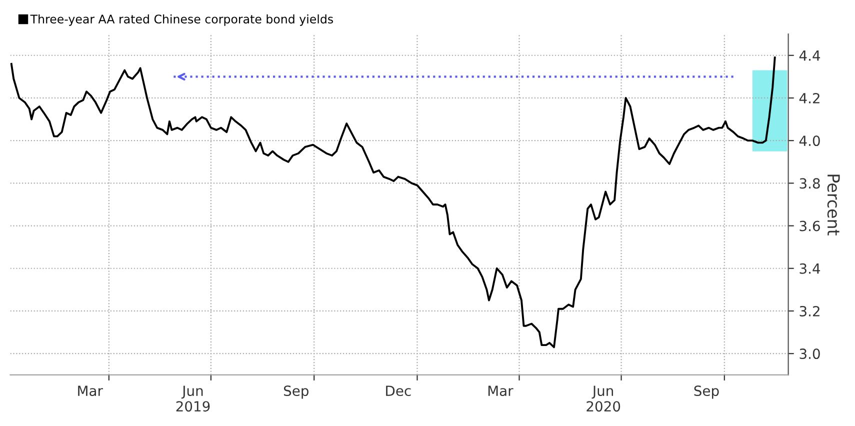  I want to click on y-tick-label: 3.6, so click(810, 226).